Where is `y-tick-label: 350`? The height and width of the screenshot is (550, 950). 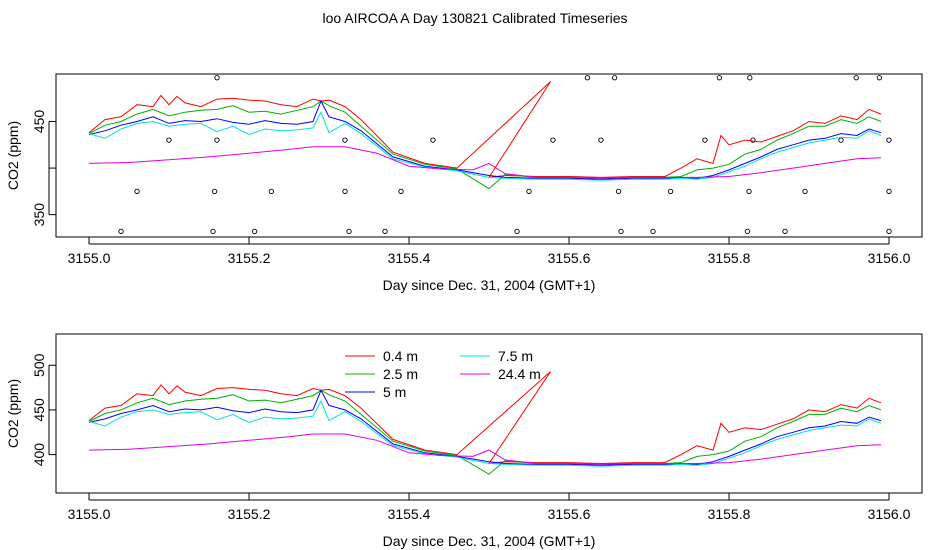 y-tick-label: 350 is located at coordinates (39, 215).